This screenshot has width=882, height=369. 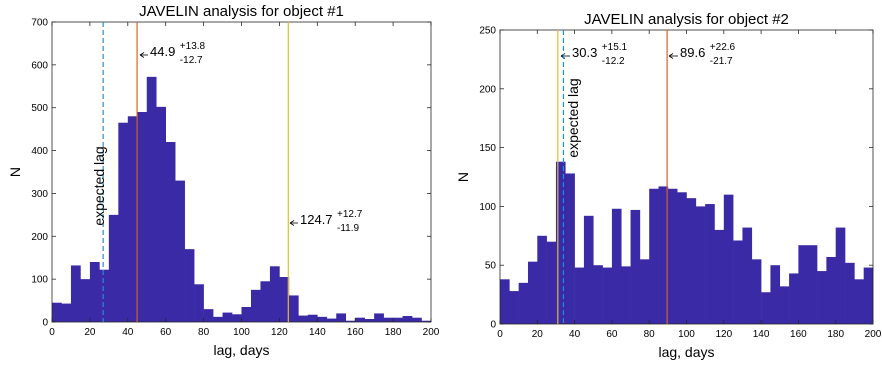 What do you see at coordinates (166, 332) in the screenshot?
I see `x-tick-label: 60` at bounding box center [166, 332].